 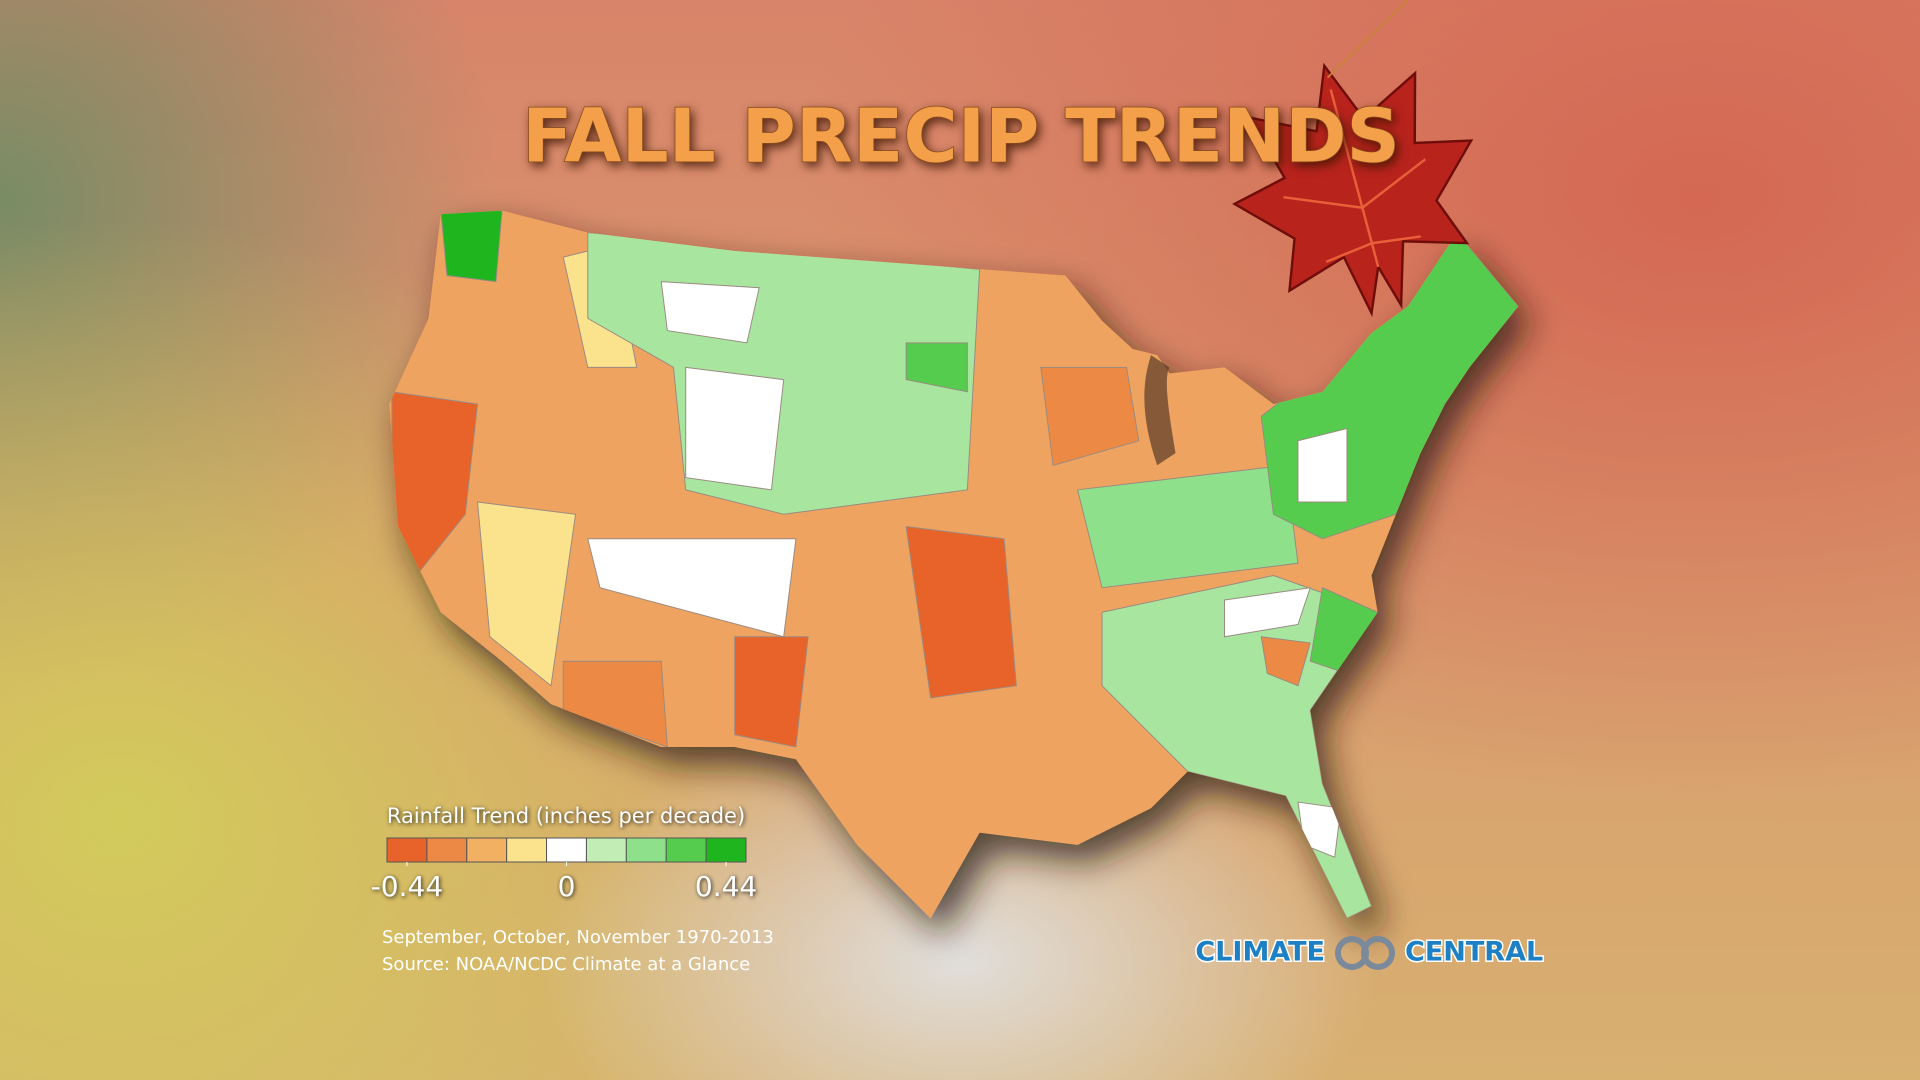 What do you see at coordinates (1160, 410) in the screenshot?
I see `lake` at bounding box center [1160, 410].